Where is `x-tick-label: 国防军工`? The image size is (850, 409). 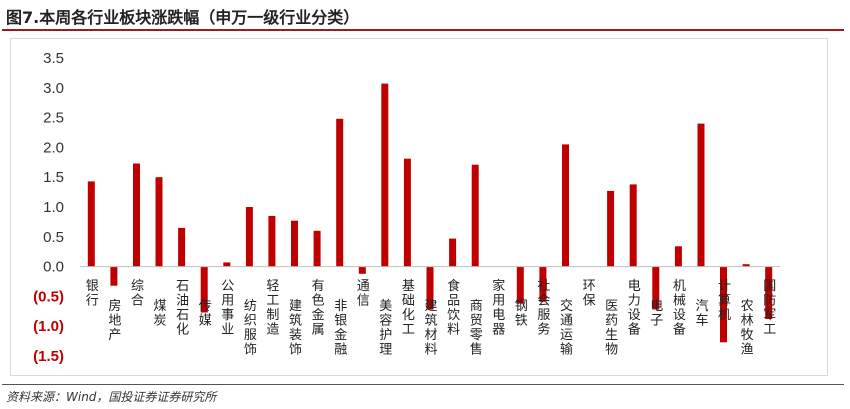 x-tick-label: 国防军工 is located at coordinates (769, 308).